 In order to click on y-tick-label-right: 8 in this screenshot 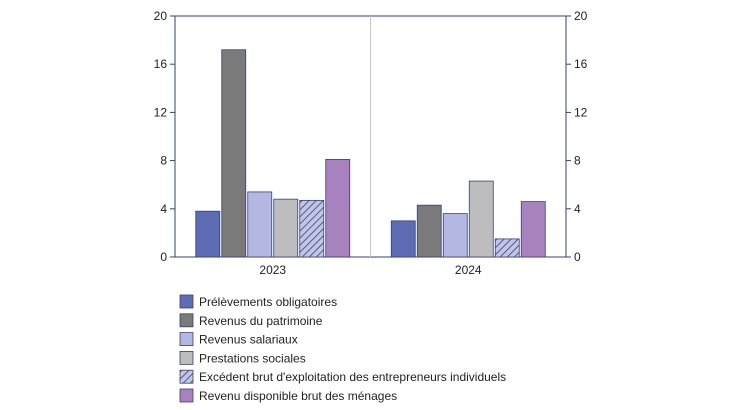, I will do `click(577, 161)`.